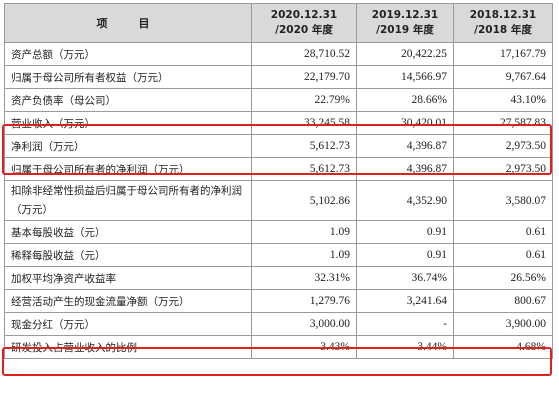  Describe the element at coordinates (405, 54) in the screenshot. I see `cell-2019: 20,422.25` at that location.